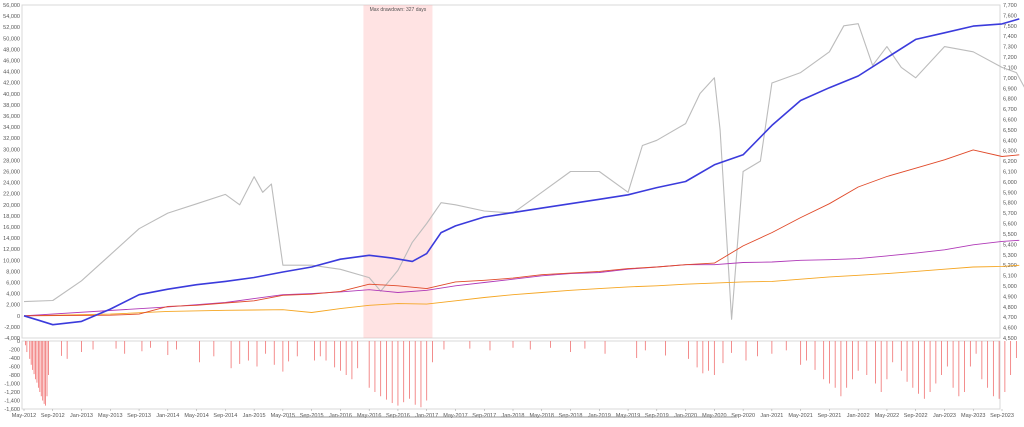  I want to click on x-tick-label: May-2012, so click(24, 416).